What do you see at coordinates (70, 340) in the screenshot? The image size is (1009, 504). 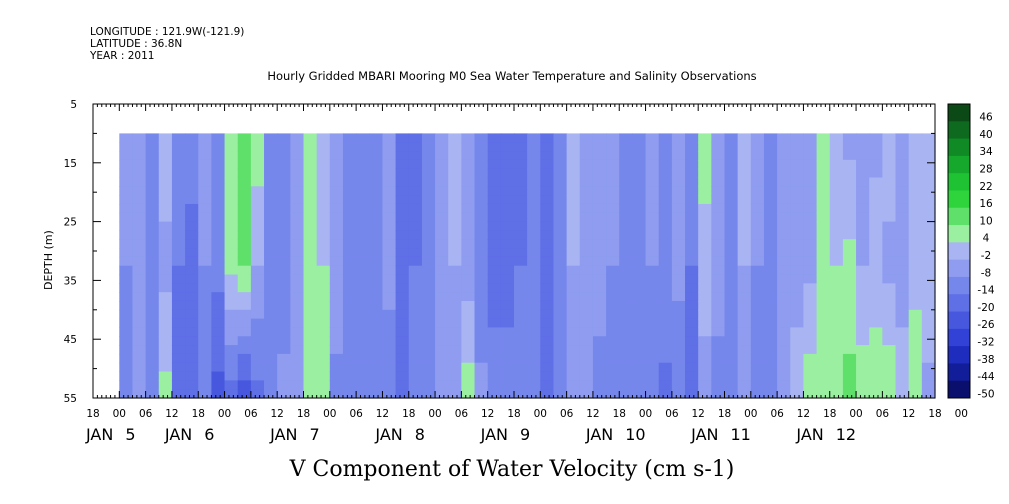 I see `y-tick-label: 45` at bounding box center [70, 340].